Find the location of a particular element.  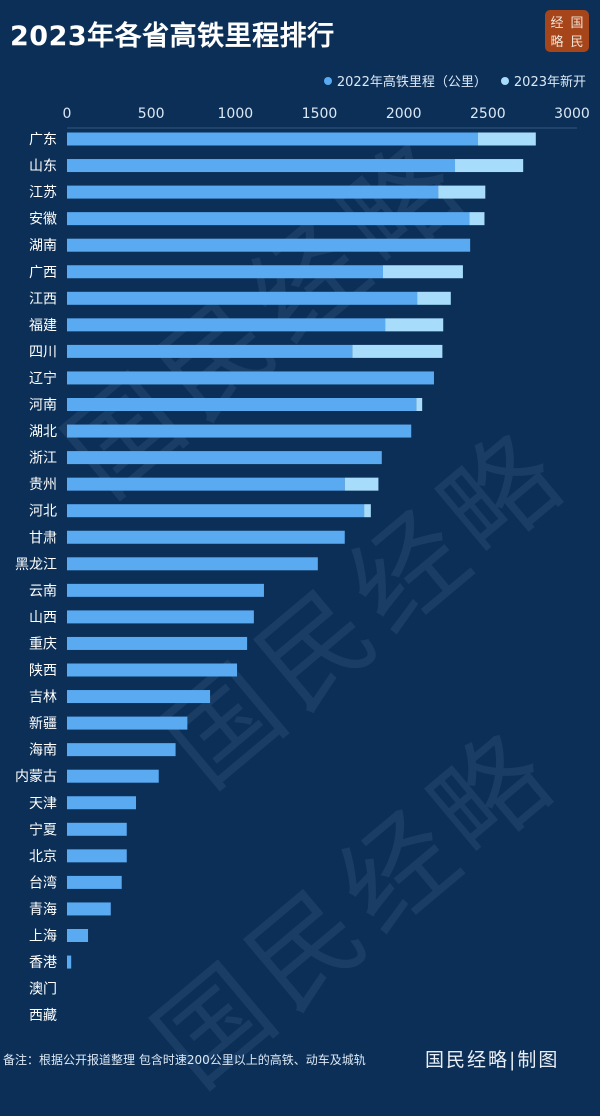

logo-char: 经 is located at coordinates (557, 23).